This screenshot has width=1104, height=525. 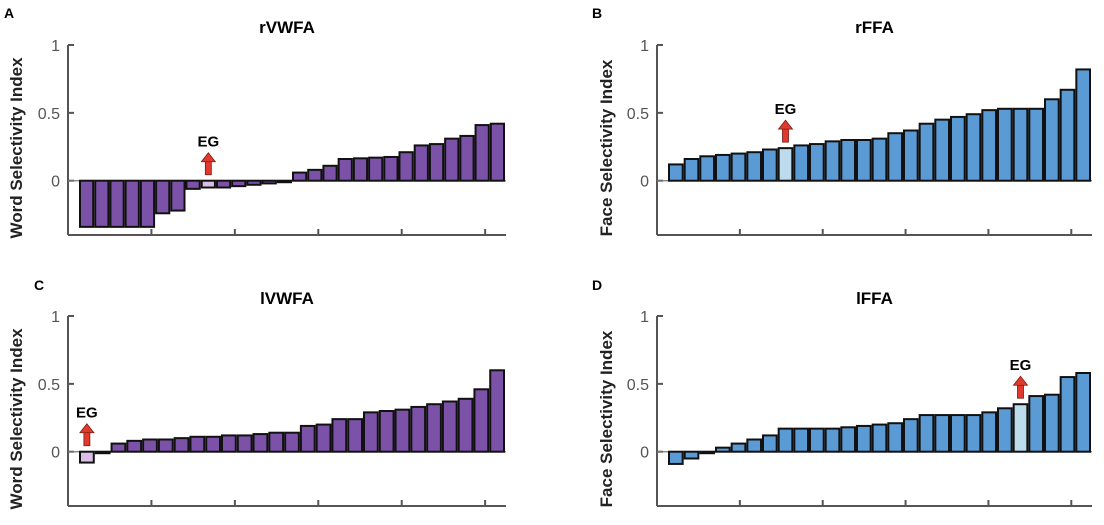 What do you see at coordinates (87, 428) in the screenshot?
I see `eg-arrow-head` at bounding box center [87, 428].